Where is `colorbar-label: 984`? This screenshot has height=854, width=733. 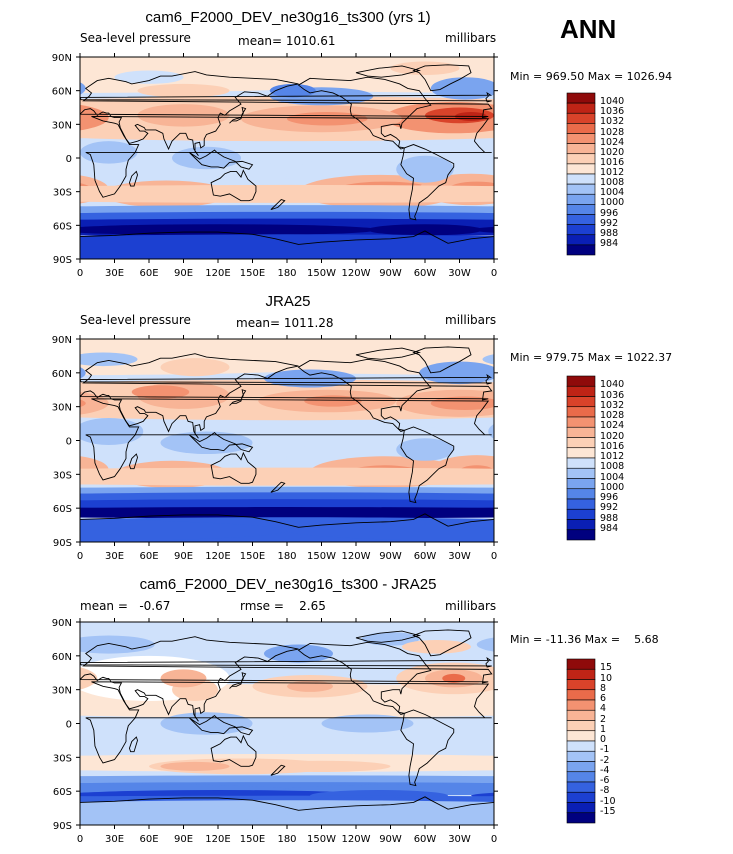
colorbar-label: 984 is located at coordinates (609, 243).